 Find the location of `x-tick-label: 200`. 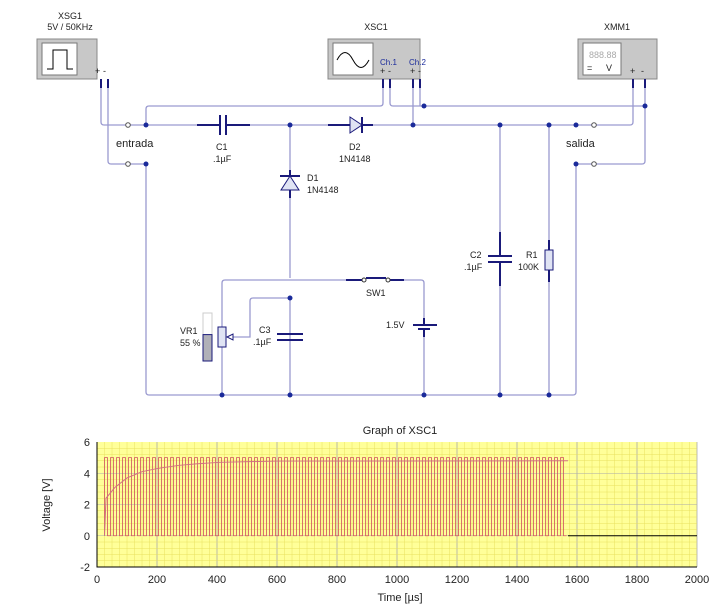

x-tick-label: 200 is located at coordinates (157, 580).